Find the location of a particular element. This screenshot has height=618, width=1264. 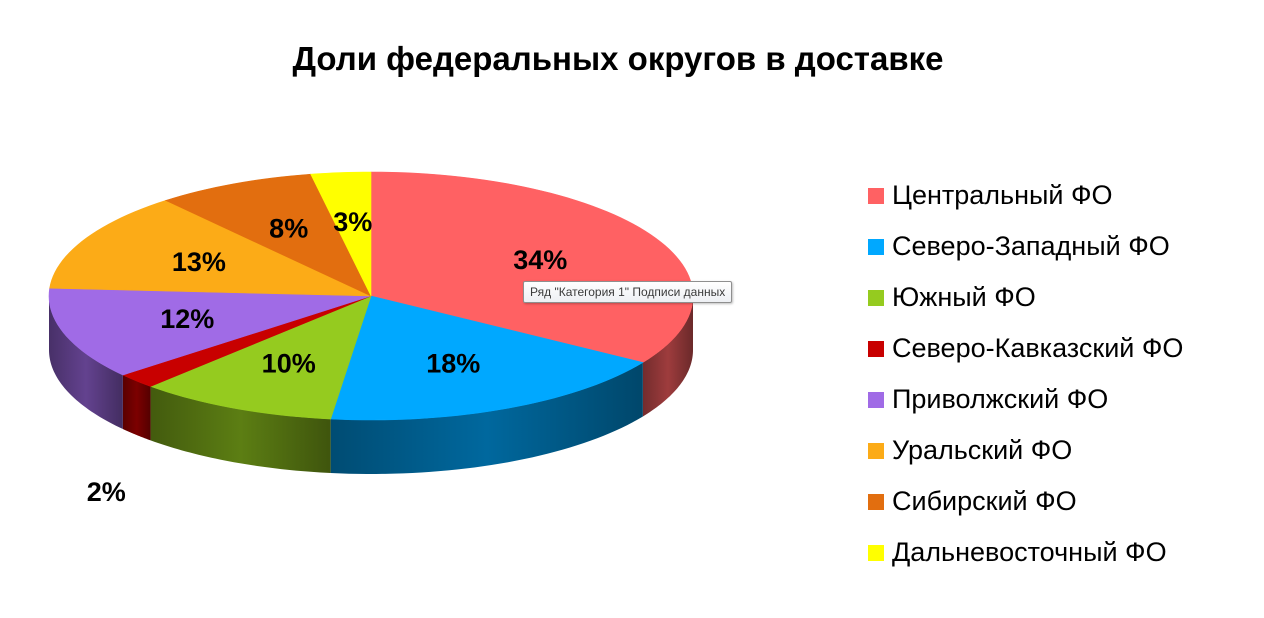

legend-label: Северо-Кавказский ФО is located at coordinates (1038, 348).